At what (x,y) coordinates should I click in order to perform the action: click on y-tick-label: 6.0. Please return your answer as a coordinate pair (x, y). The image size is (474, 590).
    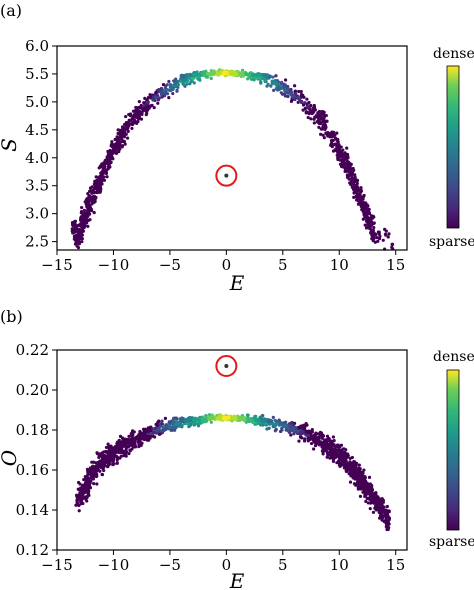
    Looking at the image, I should click on (37, 46).